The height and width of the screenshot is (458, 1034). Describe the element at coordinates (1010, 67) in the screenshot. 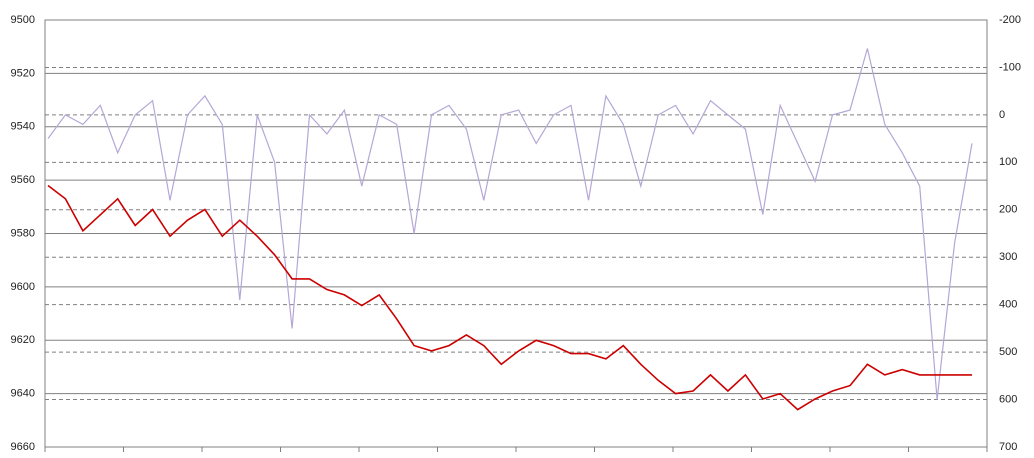

I see `y2-tick-label: -100` at that location.